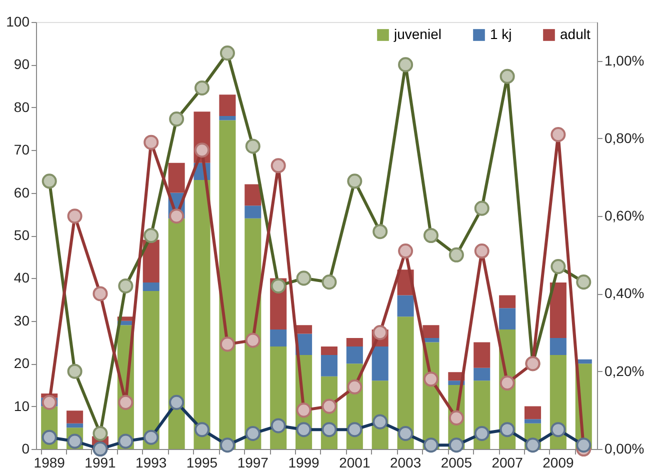  What do you see at coordinates (22, 106) in the screenshot?
I see `y-tick-label: 80` at bounding box center [22, 106].